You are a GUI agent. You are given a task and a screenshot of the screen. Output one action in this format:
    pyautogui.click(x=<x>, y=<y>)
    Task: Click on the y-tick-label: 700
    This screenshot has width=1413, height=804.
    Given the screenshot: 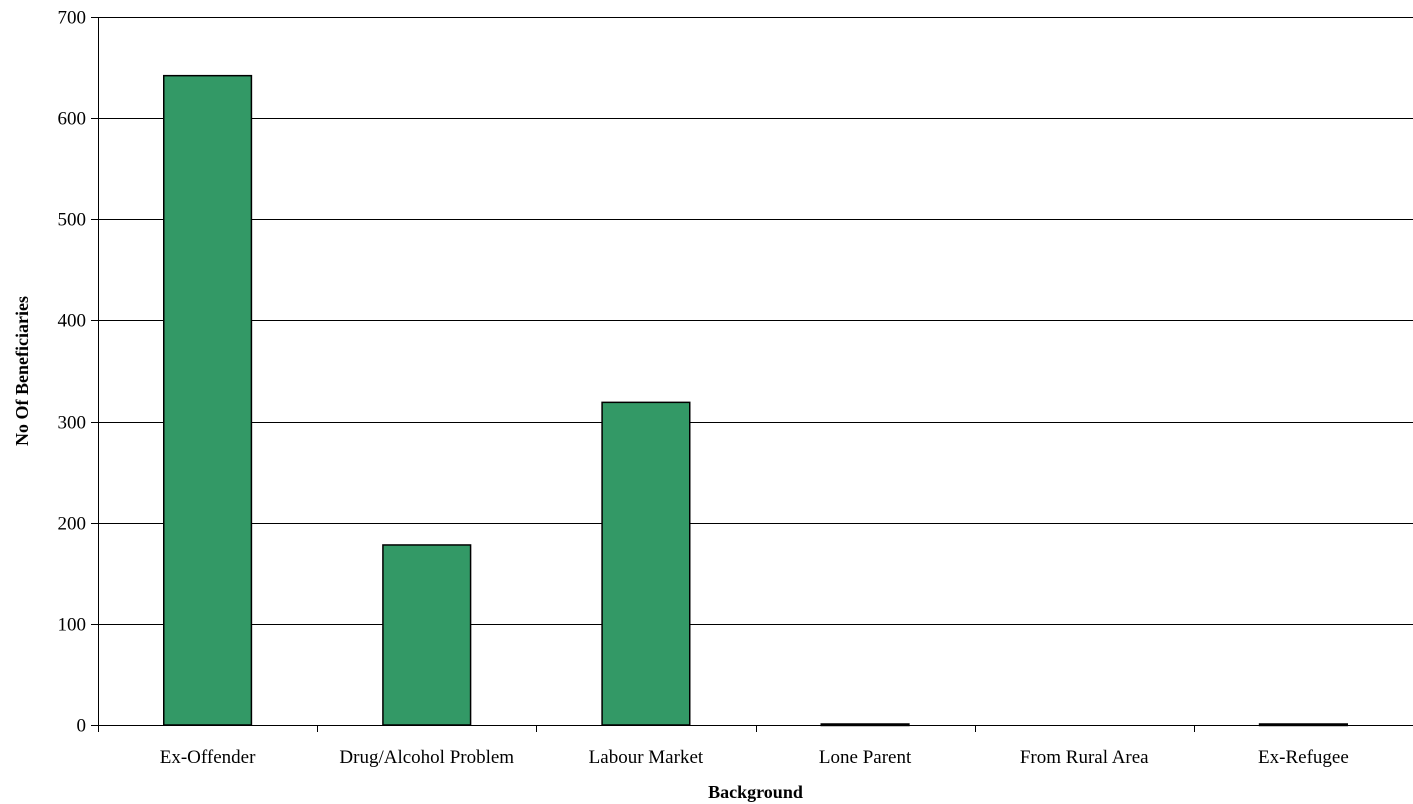 What is the action you would take?
    pyautogui.click(x=72, y=18)
    